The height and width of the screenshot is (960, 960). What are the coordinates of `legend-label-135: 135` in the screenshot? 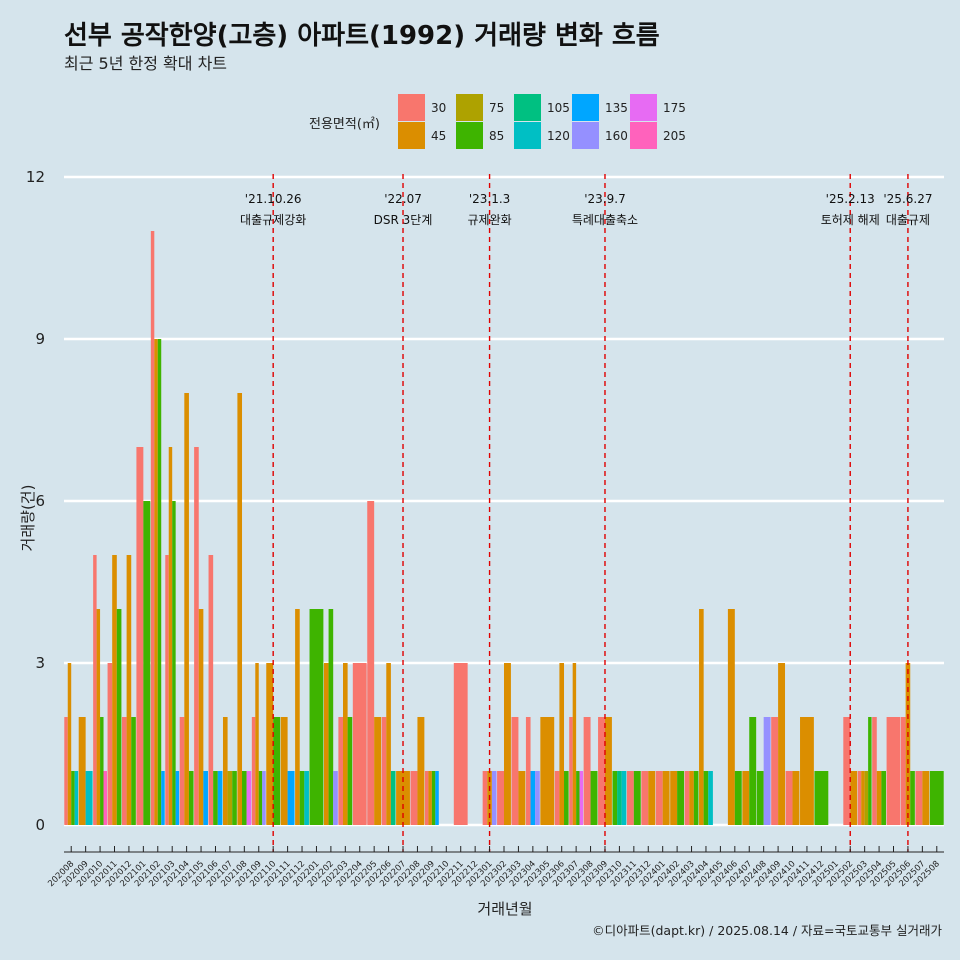 It's located at (616, 108).